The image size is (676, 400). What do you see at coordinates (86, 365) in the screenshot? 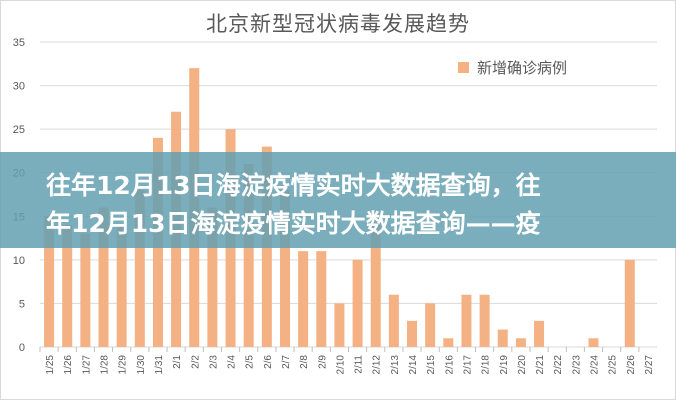
I see `x-tick-label: 1/27` at bounding box center [86, 365].